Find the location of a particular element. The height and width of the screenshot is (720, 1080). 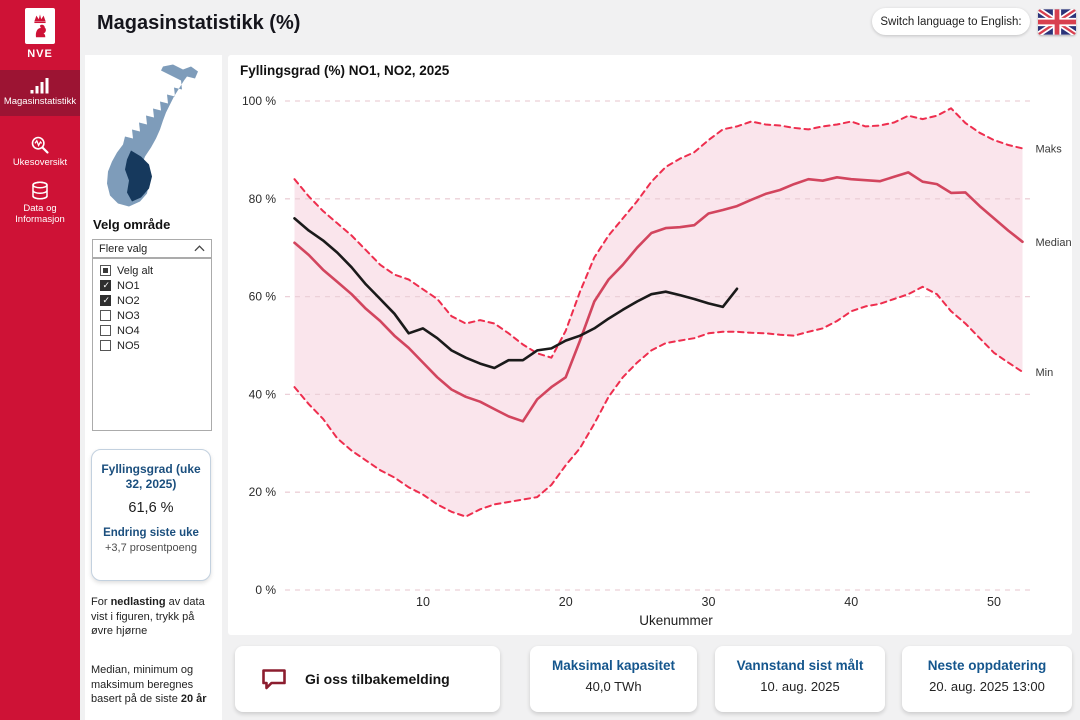

x-tick-label: 10 is located at coordinates (423, 602).